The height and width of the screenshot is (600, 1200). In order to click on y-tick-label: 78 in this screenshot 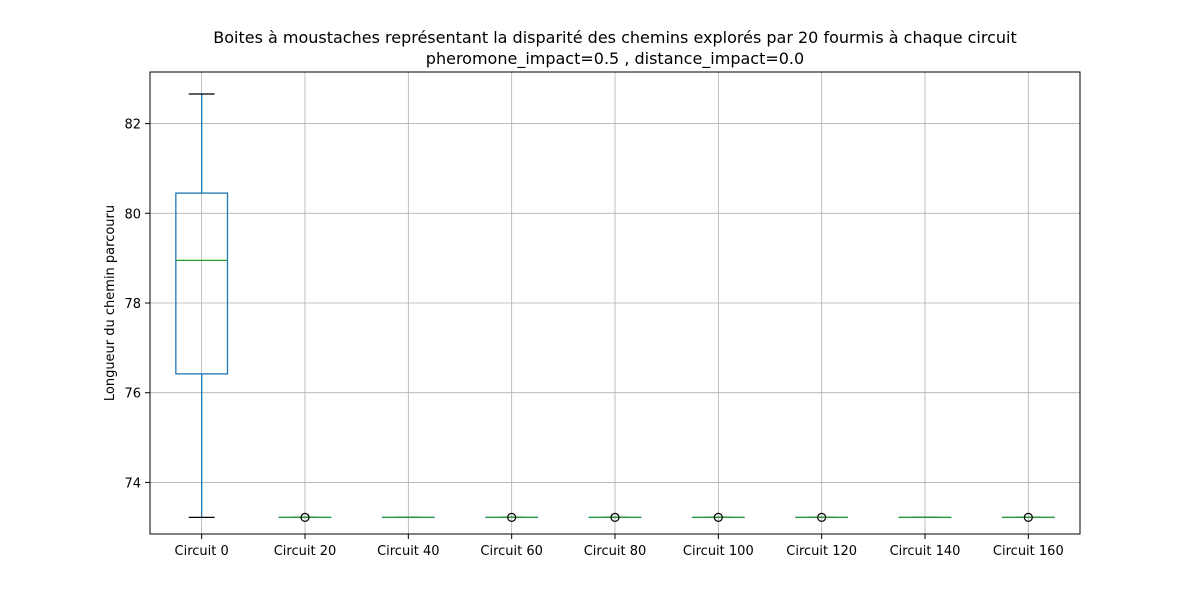, I will do `click(132, 304)`.